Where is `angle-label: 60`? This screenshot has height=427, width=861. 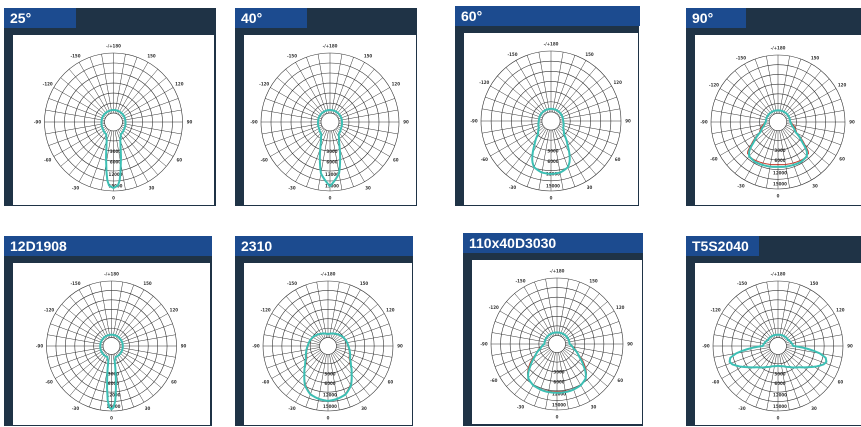 angle-label: 60 is located at coordinates (618, 159).